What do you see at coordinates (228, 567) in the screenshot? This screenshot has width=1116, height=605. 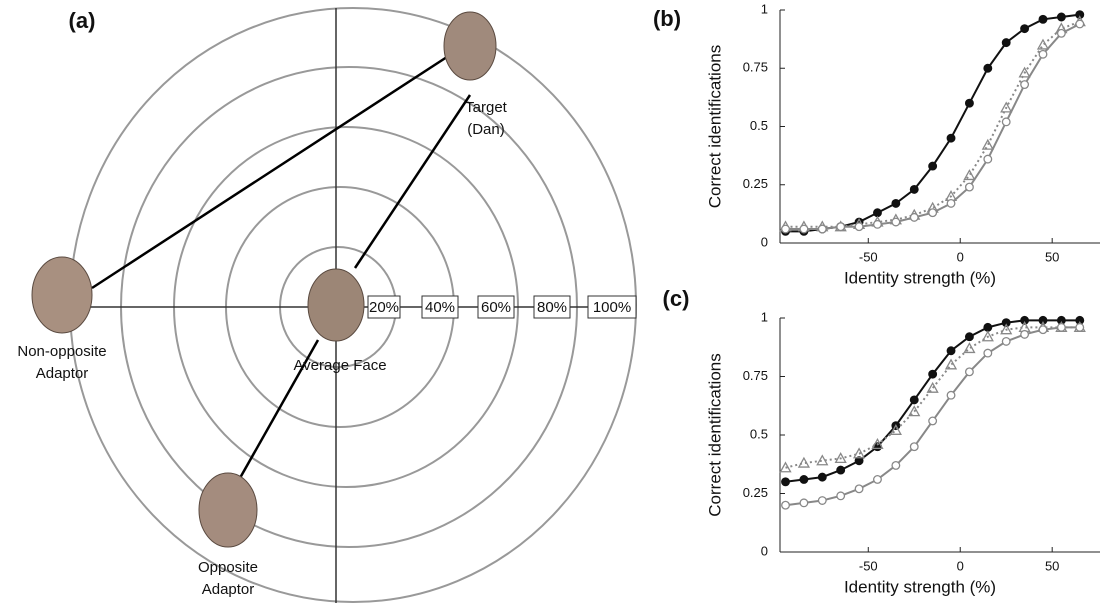 I see `face-label: Opposite` at bounding box center [228, 567].